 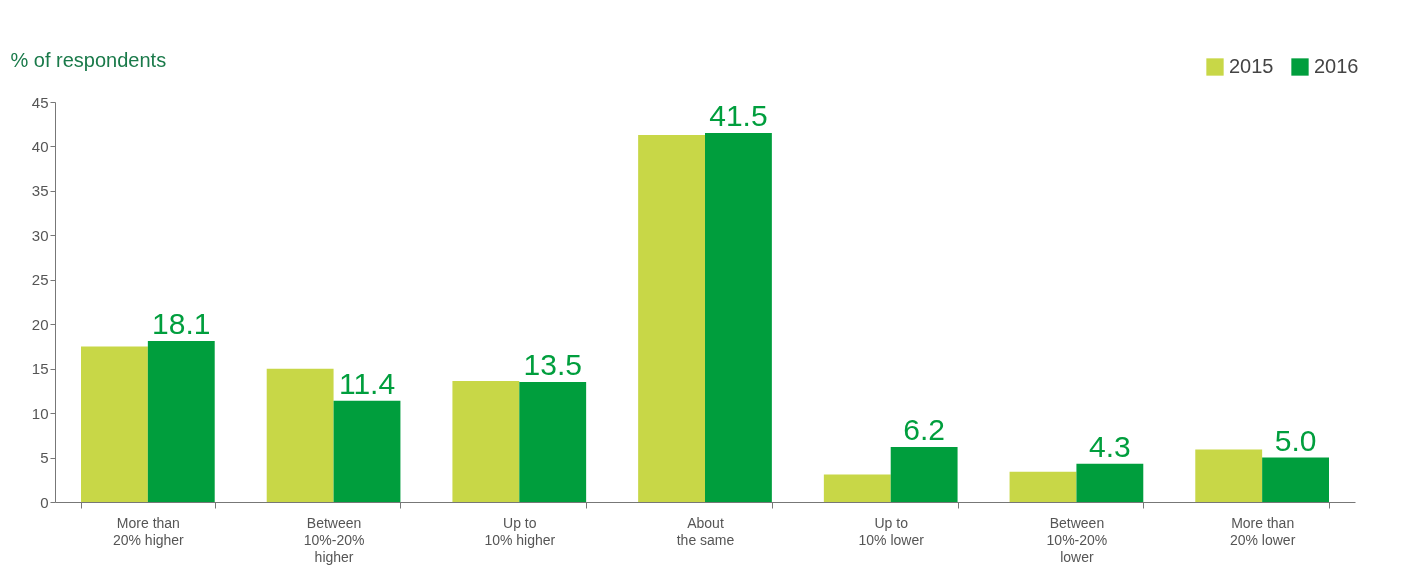 I want to click on legend-label: 2016, so click(x=1336, y=66).